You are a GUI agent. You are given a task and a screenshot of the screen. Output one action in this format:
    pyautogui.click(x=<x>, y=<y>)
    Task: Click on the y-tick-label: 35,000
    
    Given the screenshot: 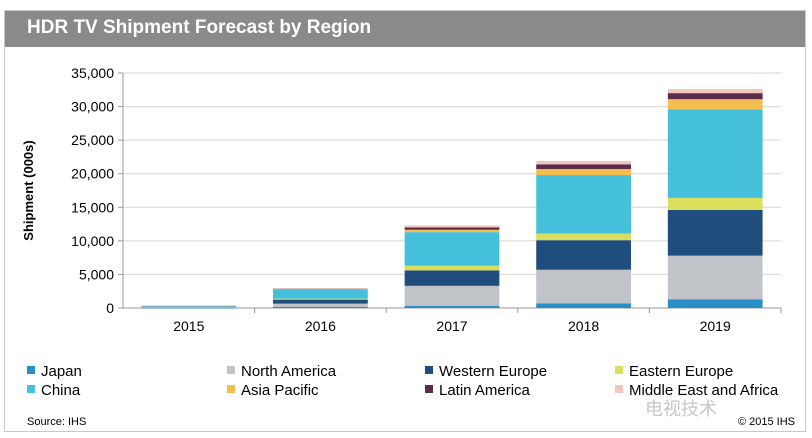 What is the action you would take?
    pyautogui.click(x=92, y=73)
    